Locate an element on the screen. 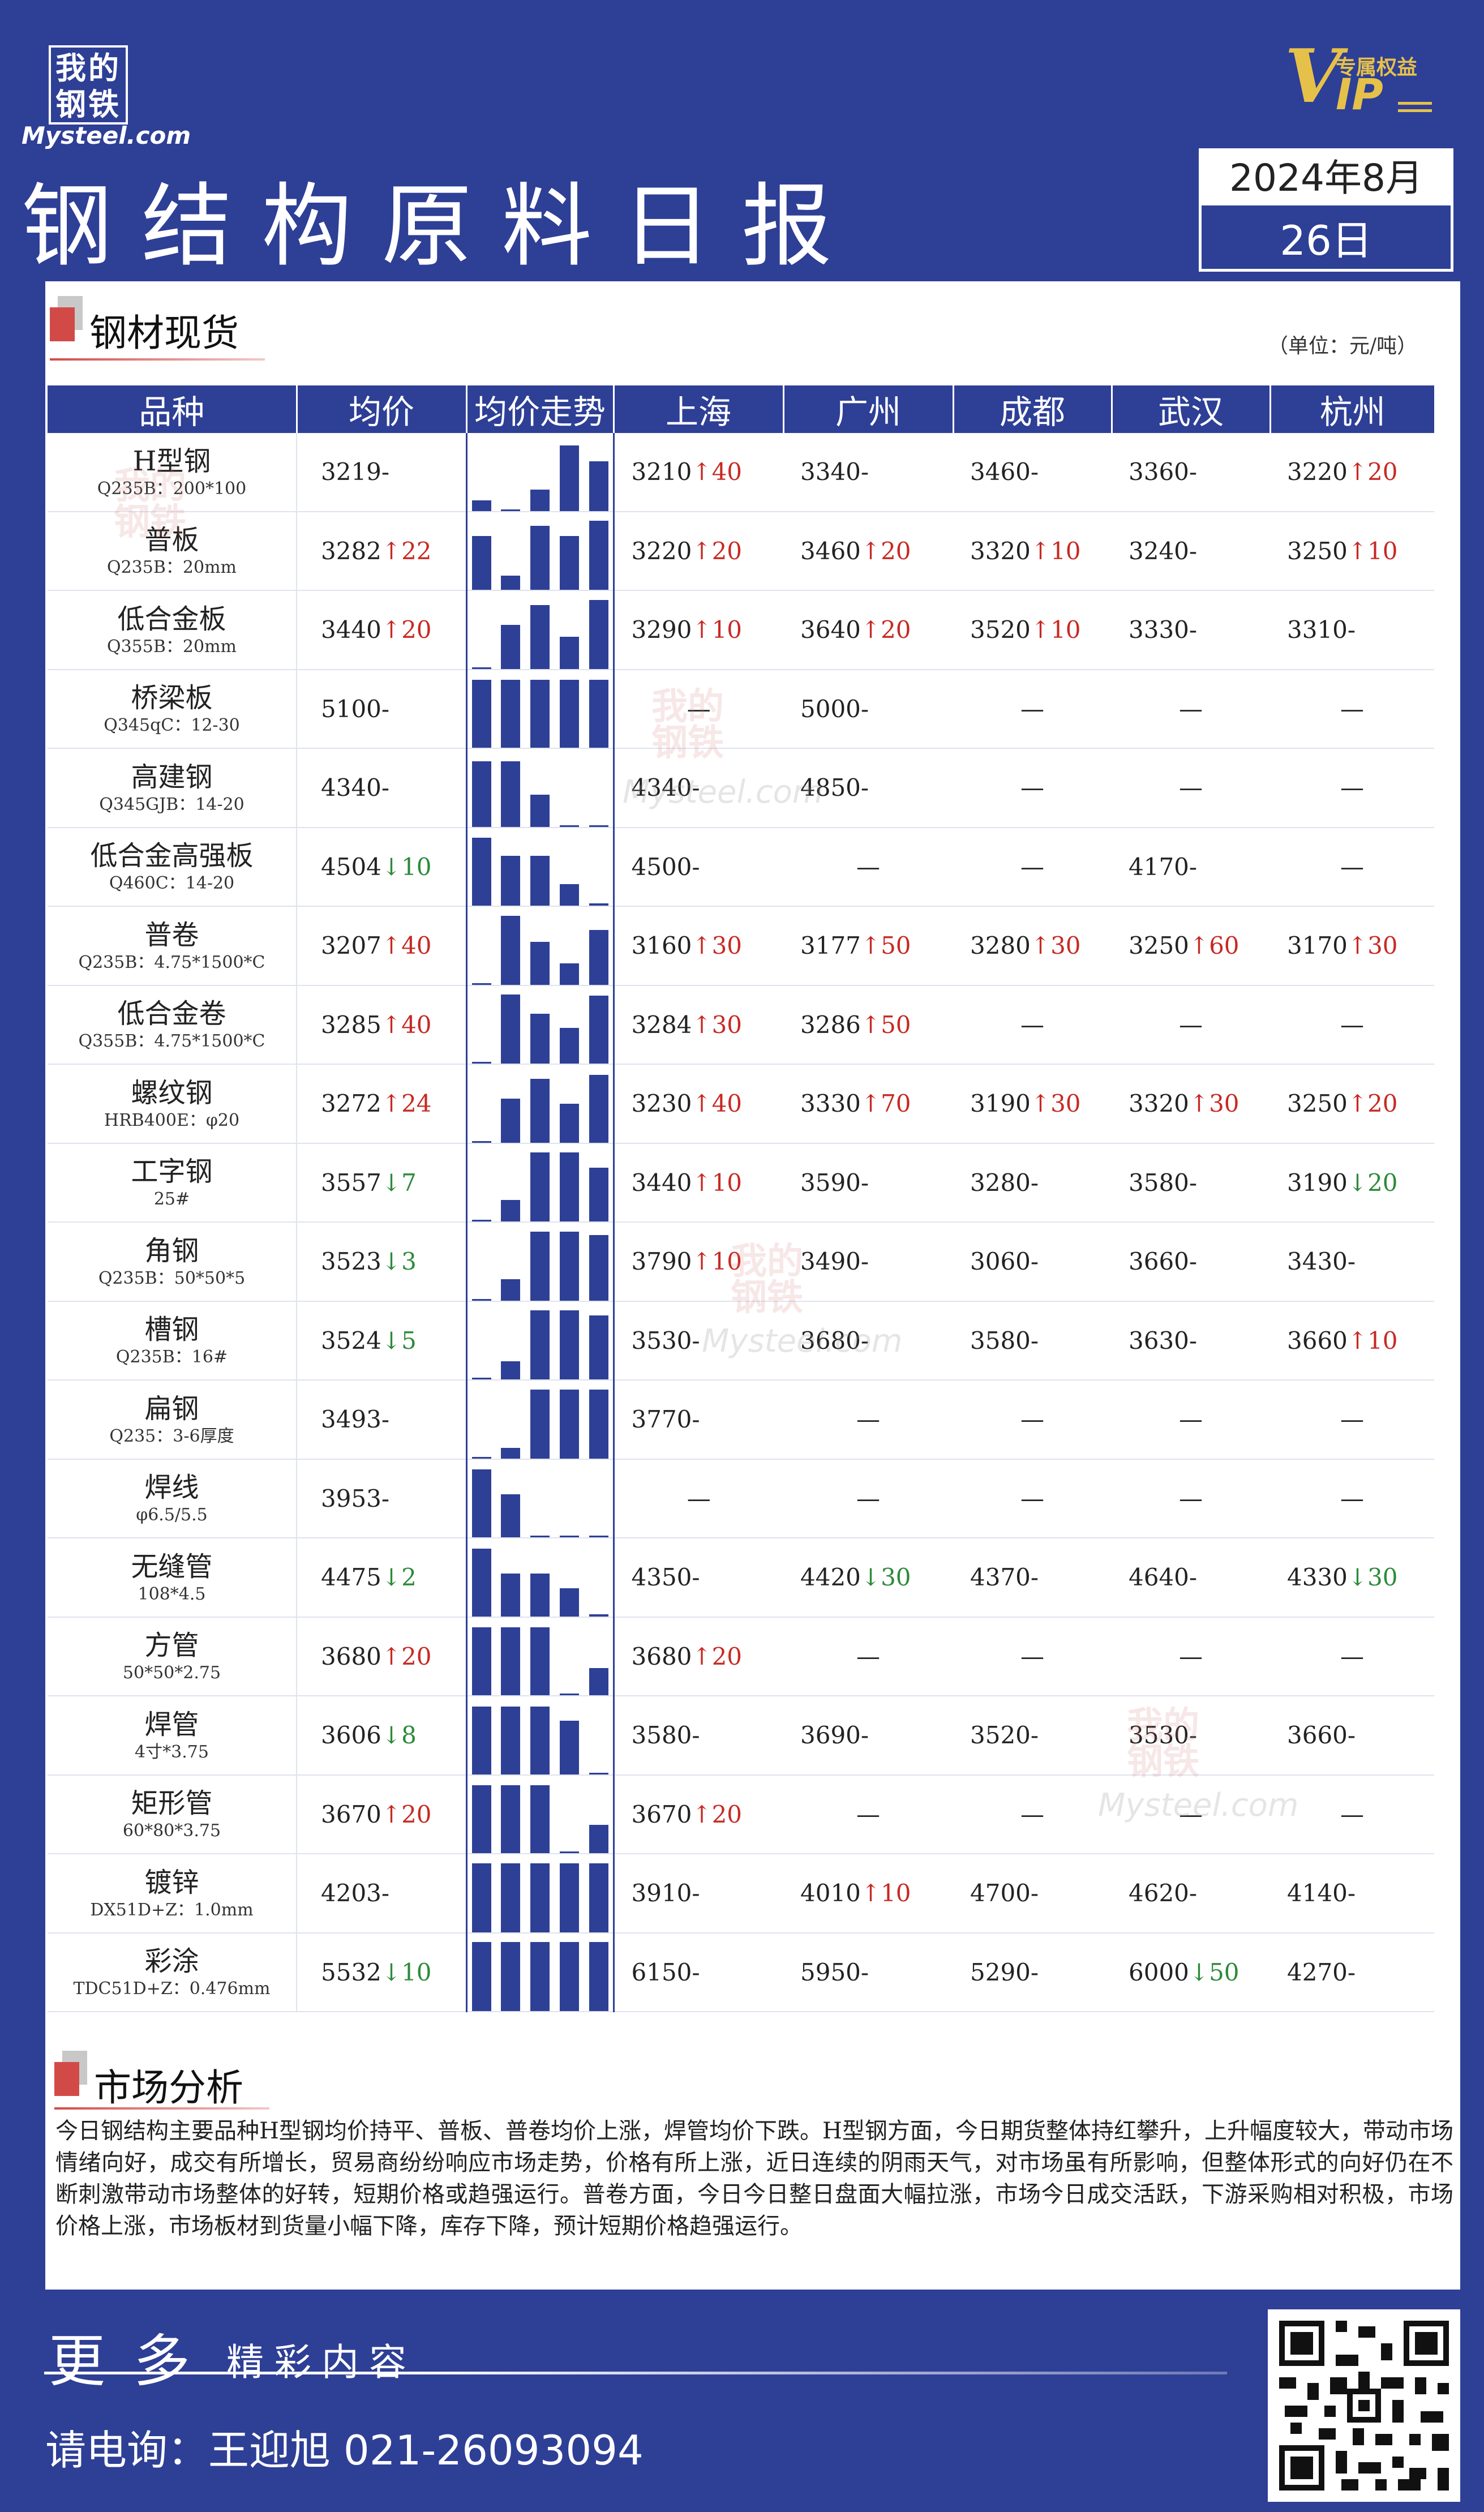 This screenshot has width=1484, height=2512. city-price: 3320 is located at coordinates (1000, 551).